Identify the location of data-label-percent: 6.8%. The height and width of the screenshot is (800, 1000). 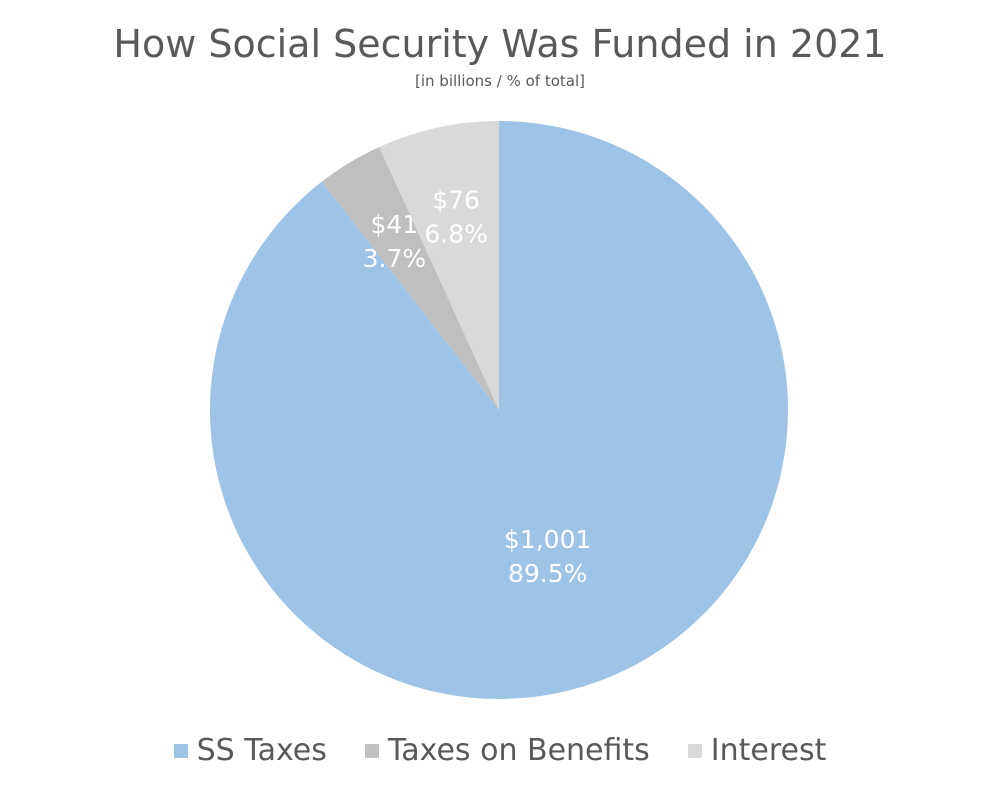
(456, 233).